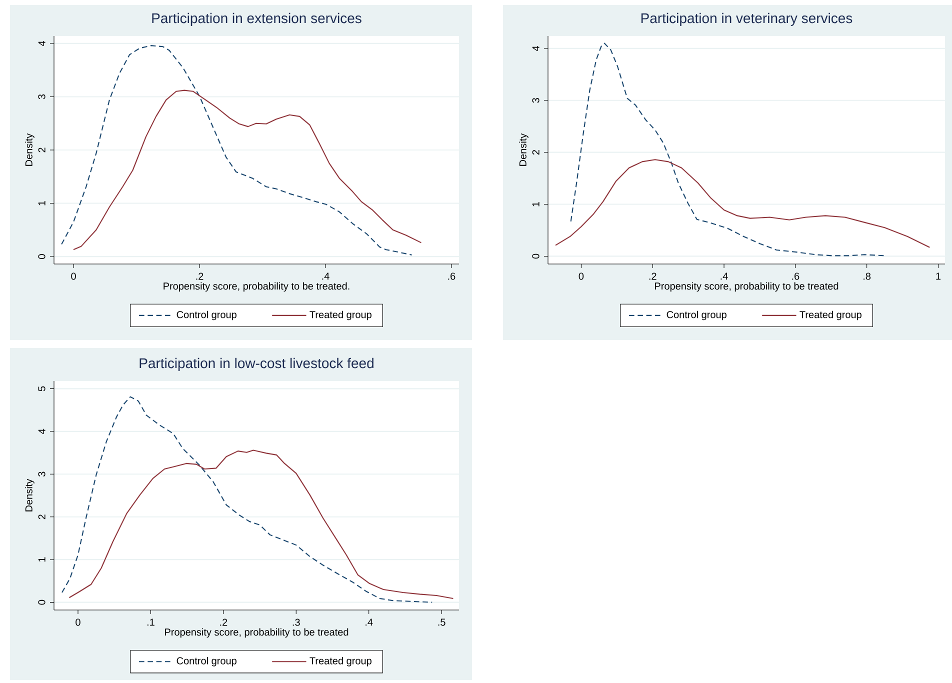 Image resolution: width=952 pixels, height=683 pixels. I want to click on x-tick-label: .5, so click(442, 622).